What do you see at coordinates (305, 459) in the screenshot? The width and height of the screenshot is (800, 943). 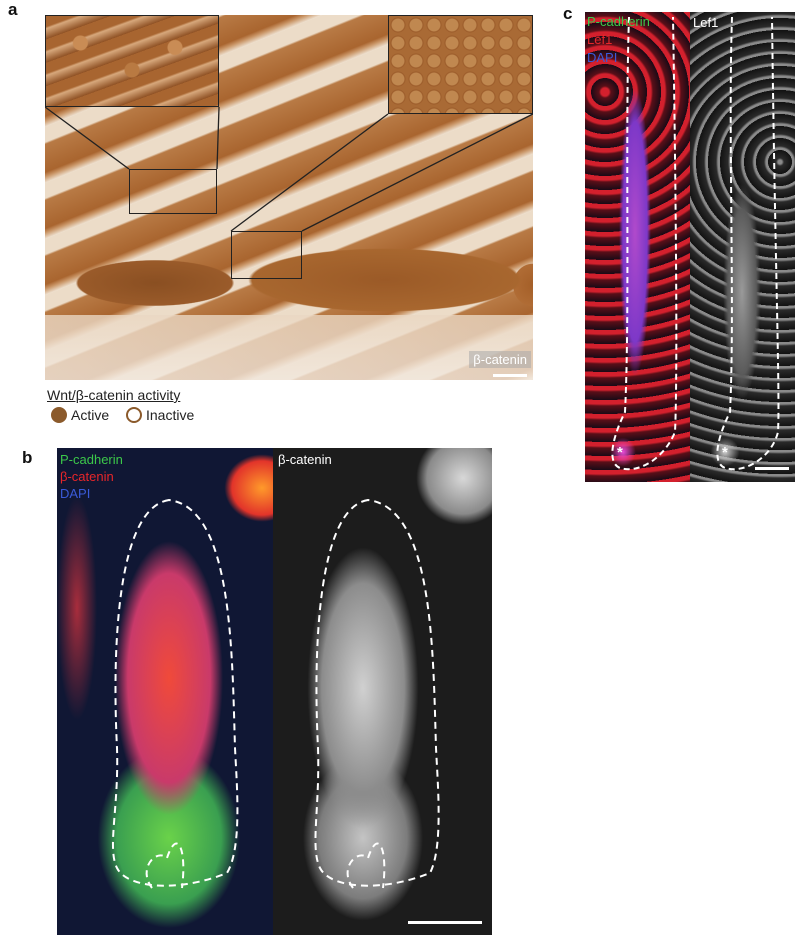 I see `panel-b-gray-label: β-catenin` at bounding box center [305, 459].